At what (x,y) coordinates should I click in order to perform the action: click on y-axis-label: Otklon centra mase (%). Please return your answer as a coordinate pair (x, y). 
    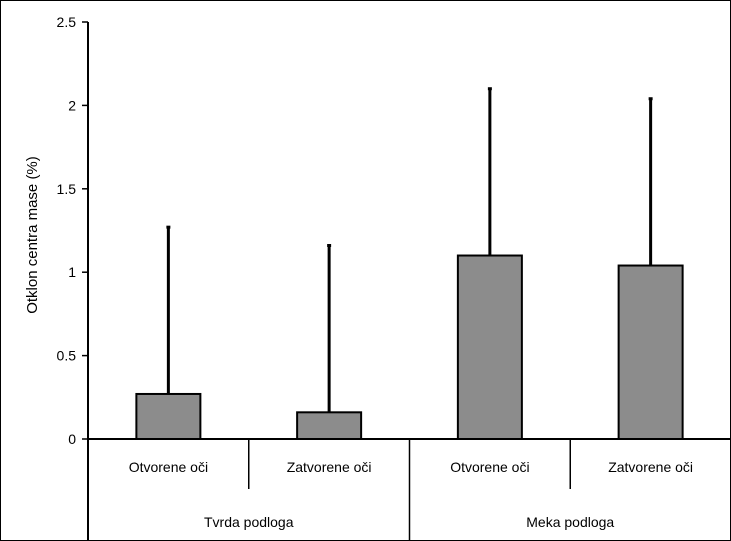
    Looking at the image, I should click on (32, 235).